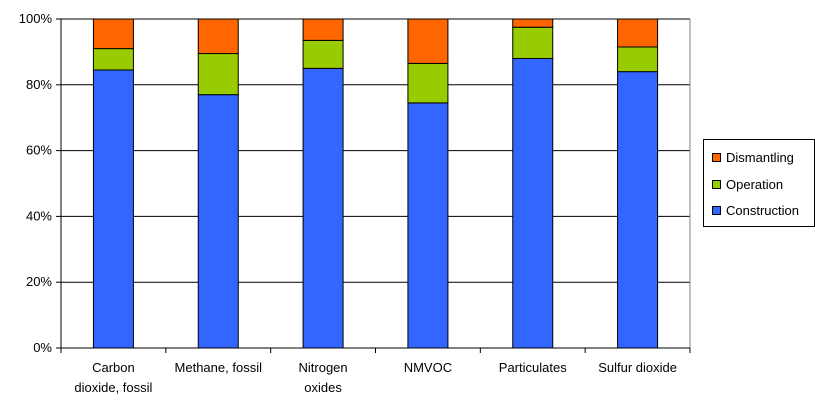 This screenshot has height=402, width=815. Describe the element at coordinates (39, 281) in the screenshot. I see `y-tick-label: 20%` at that location.